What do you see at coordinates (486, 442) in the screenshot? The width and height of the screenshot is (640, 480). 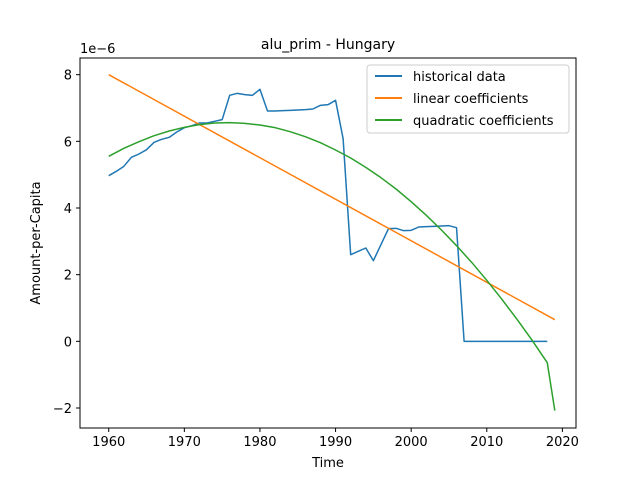 I see `x-tick-label: 2010` at bounding box center [486, 442].